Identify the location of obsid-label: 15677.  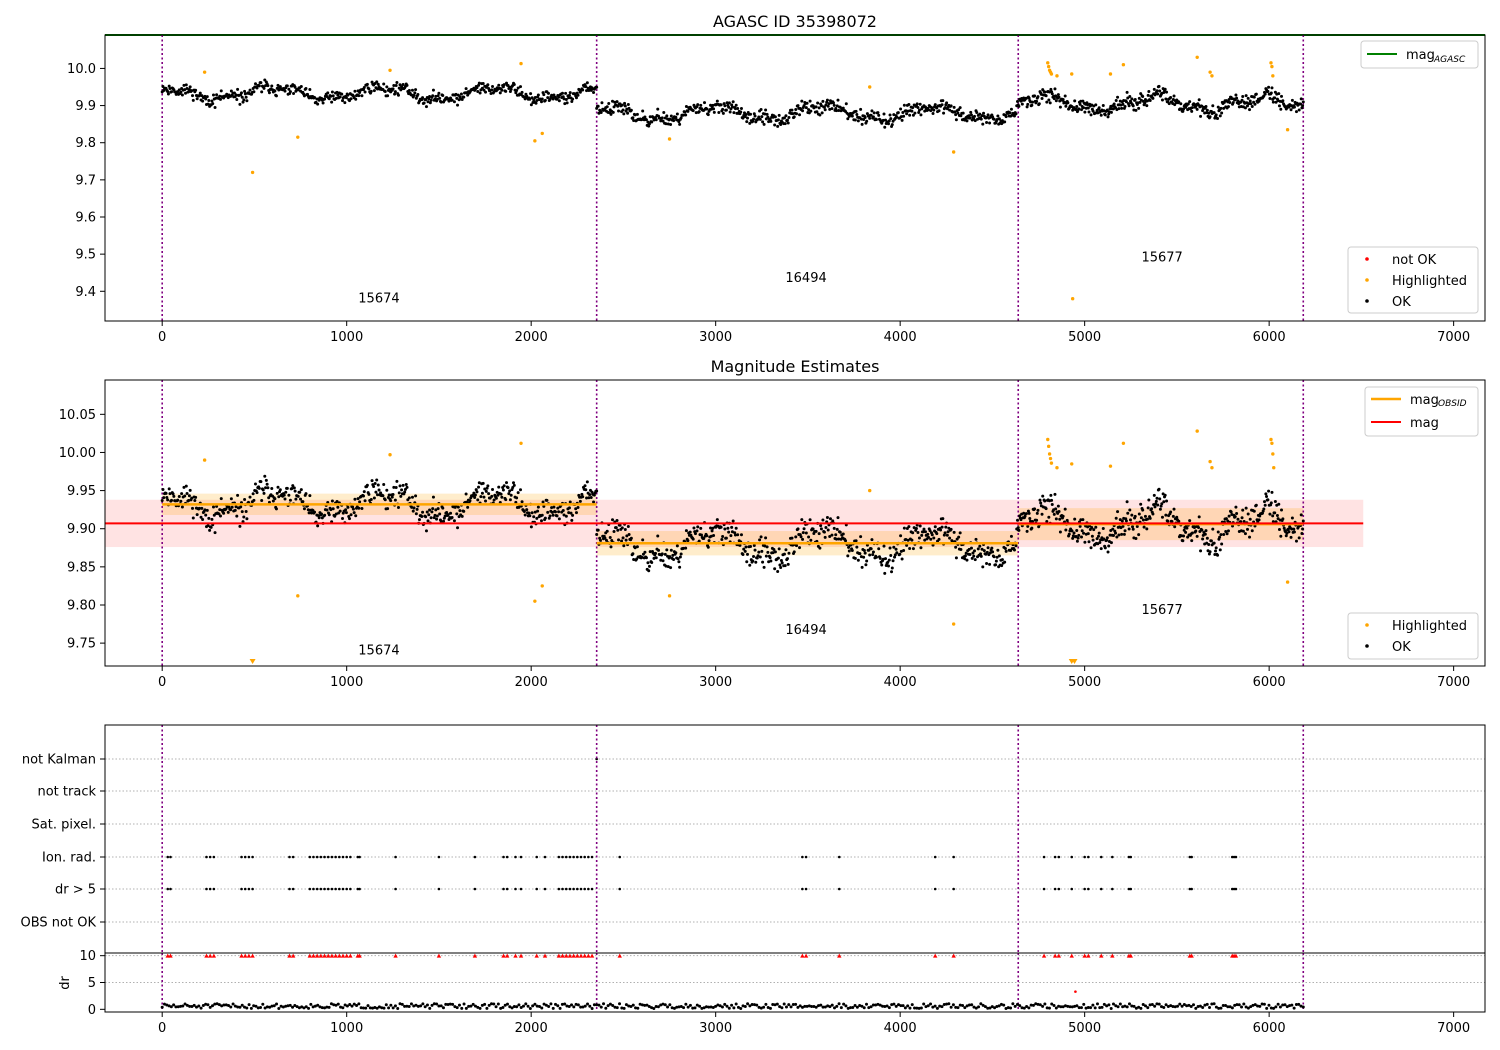
(1161, 258).